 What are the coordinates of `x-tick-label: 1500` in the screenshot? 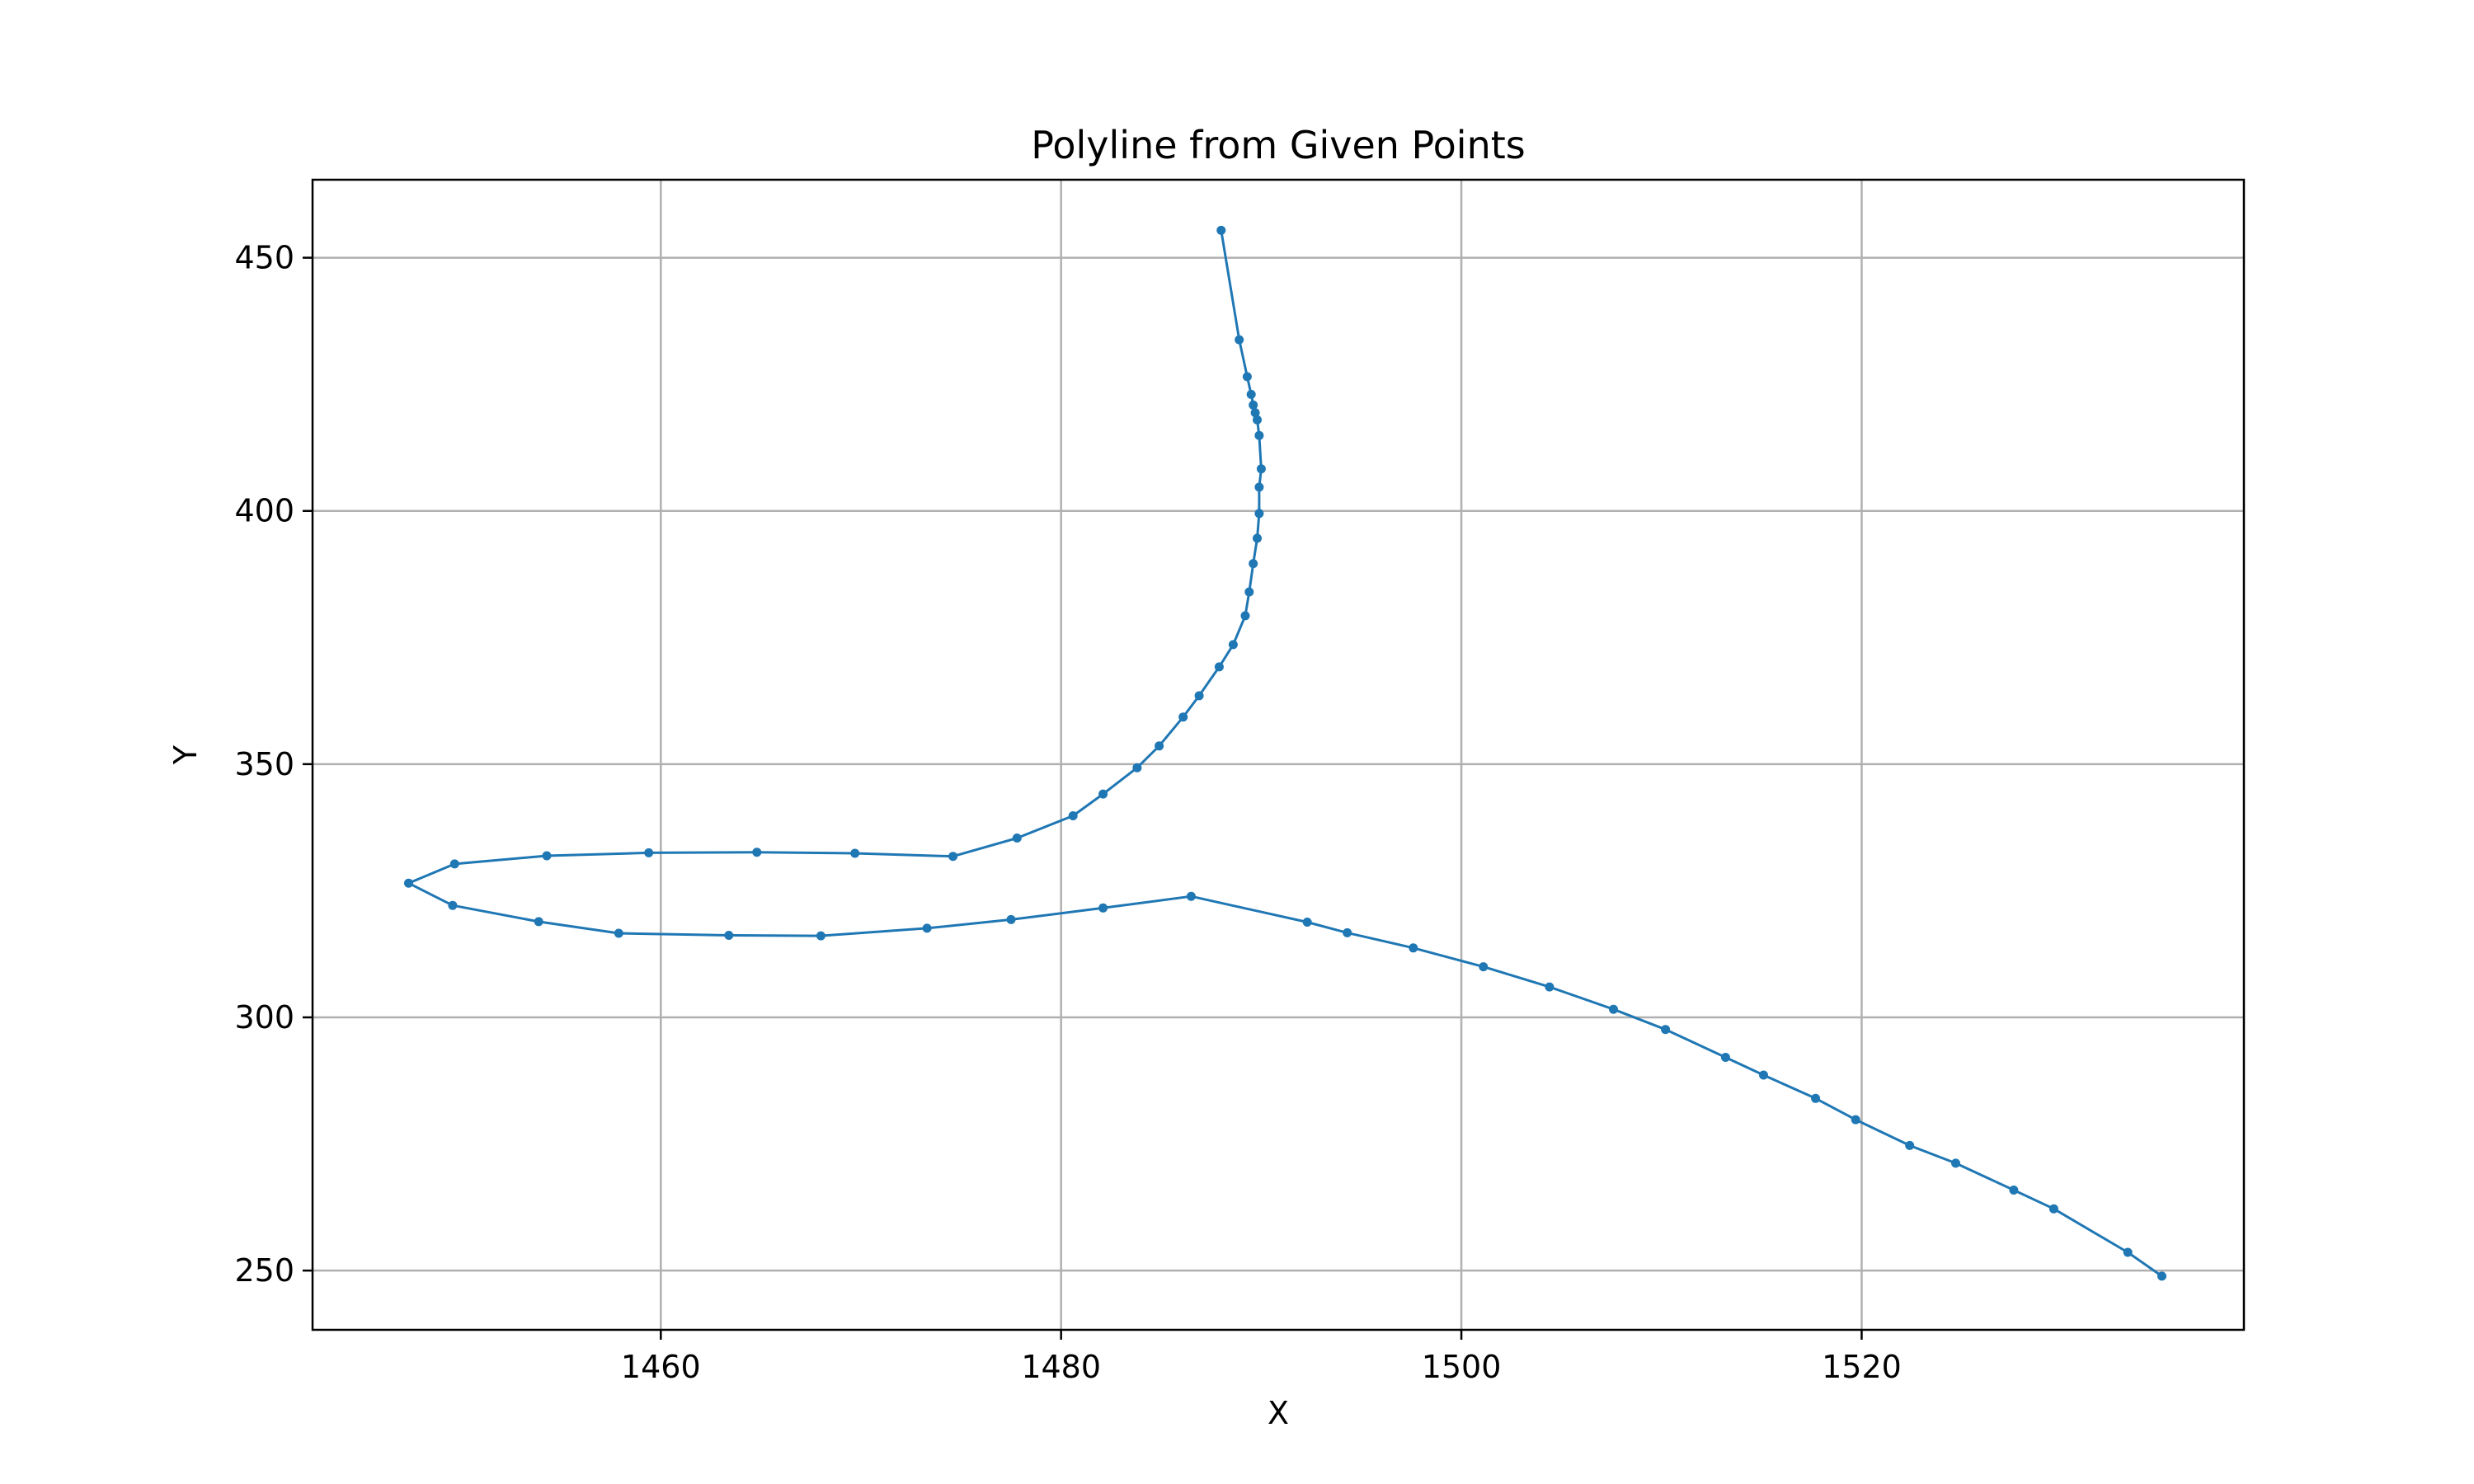 It's located at (1462, 1367).